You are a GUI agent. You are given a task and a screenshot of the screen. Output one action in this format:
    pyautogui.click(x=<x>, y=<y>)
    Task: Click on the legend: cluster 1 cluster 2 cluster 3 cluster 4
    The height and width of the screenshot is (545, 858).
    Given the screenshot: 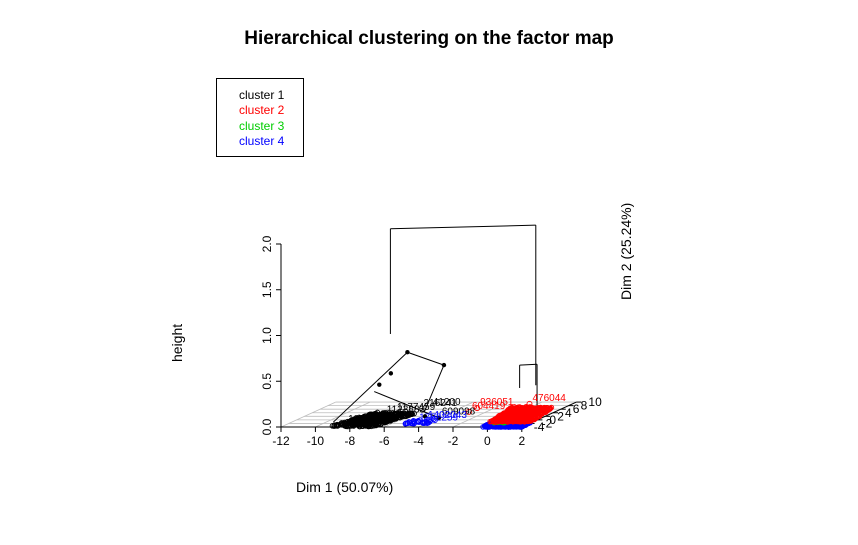 What is the action you would take?
    pyautogui.click(x=260, y=117)
    